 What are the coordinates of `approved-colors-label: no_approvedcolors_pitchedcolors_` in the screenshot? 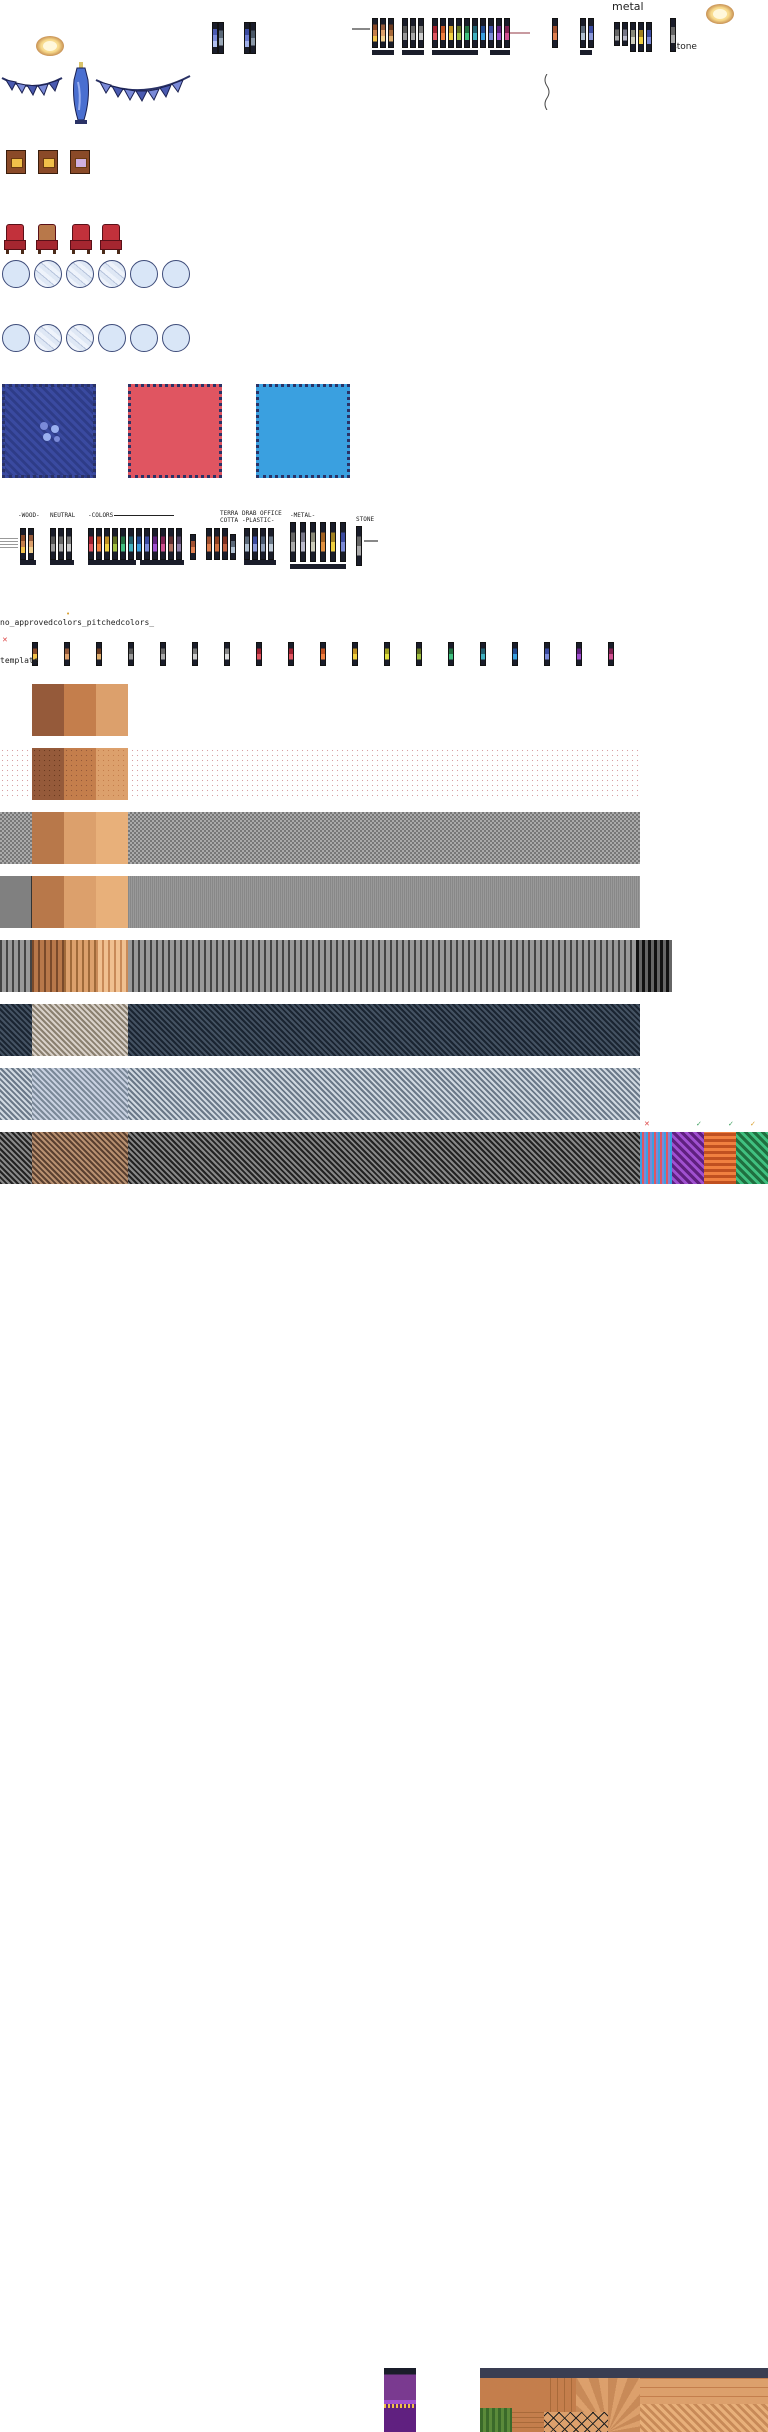 It's located at (77, 622).